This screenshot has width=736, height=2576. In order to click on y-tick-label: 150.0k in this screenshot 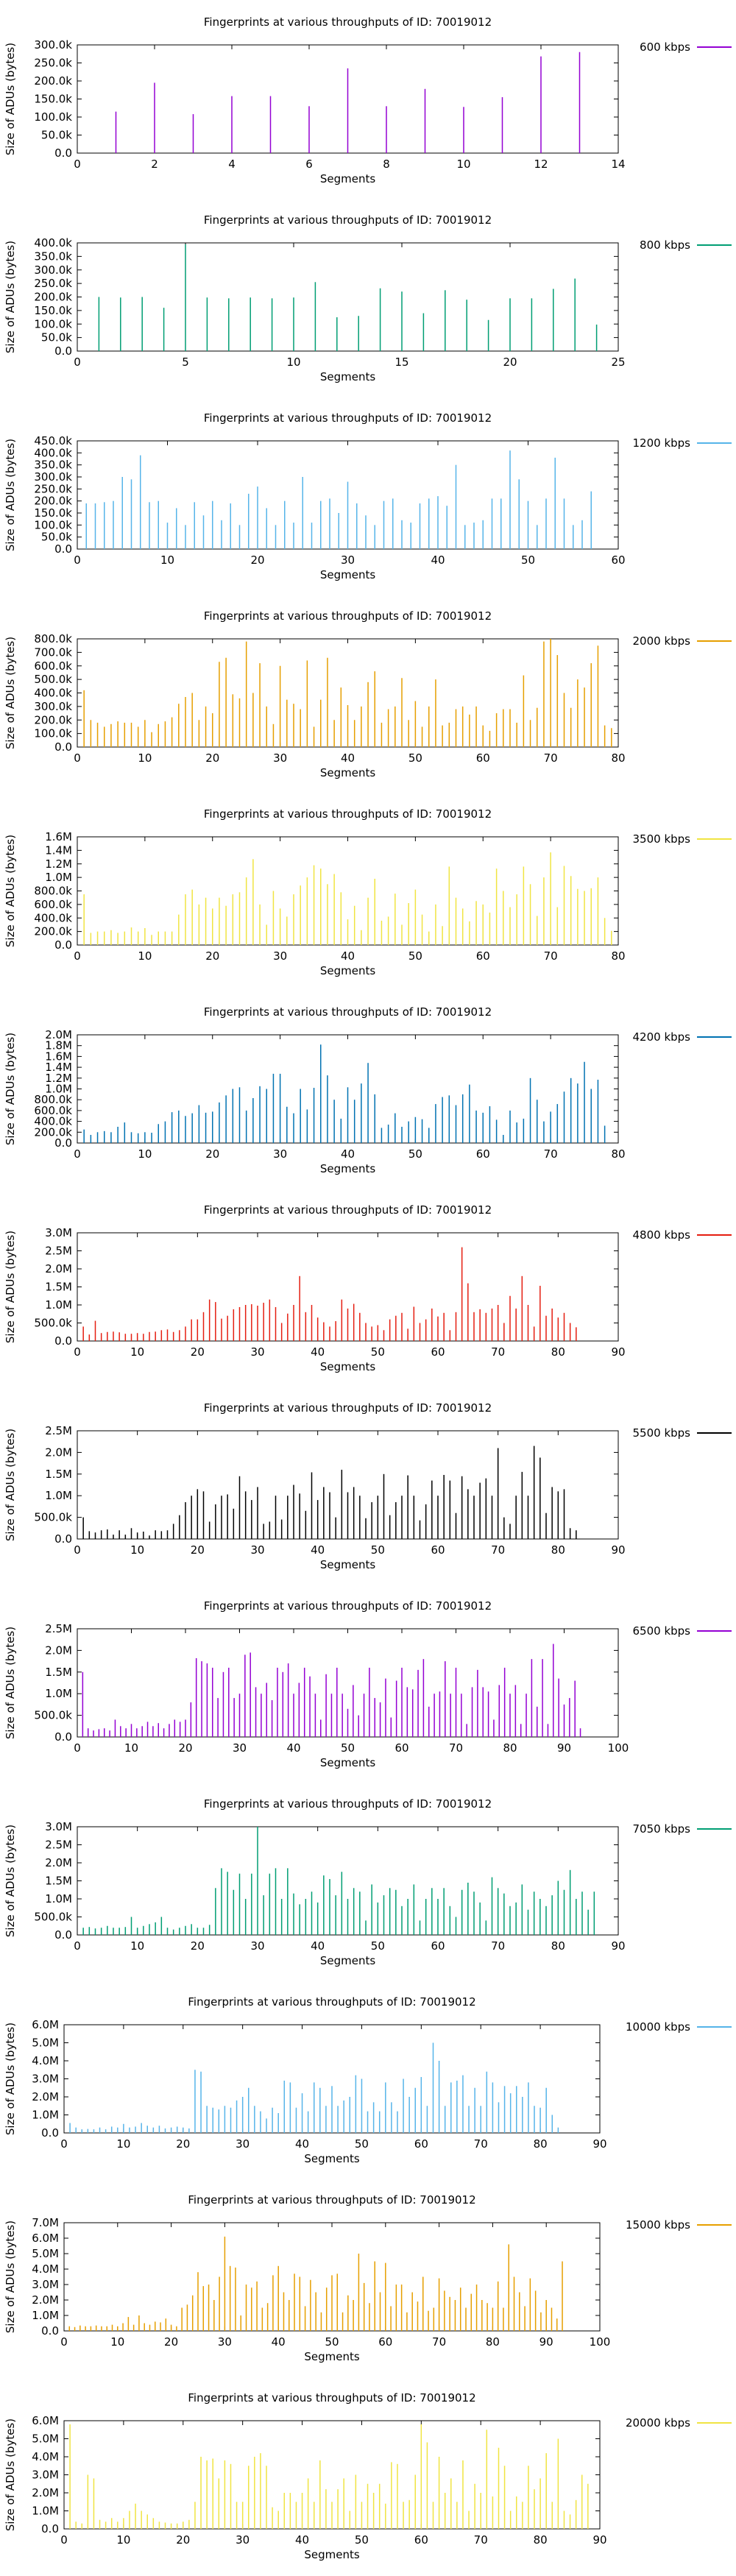, I will do `click(53, 310)`.